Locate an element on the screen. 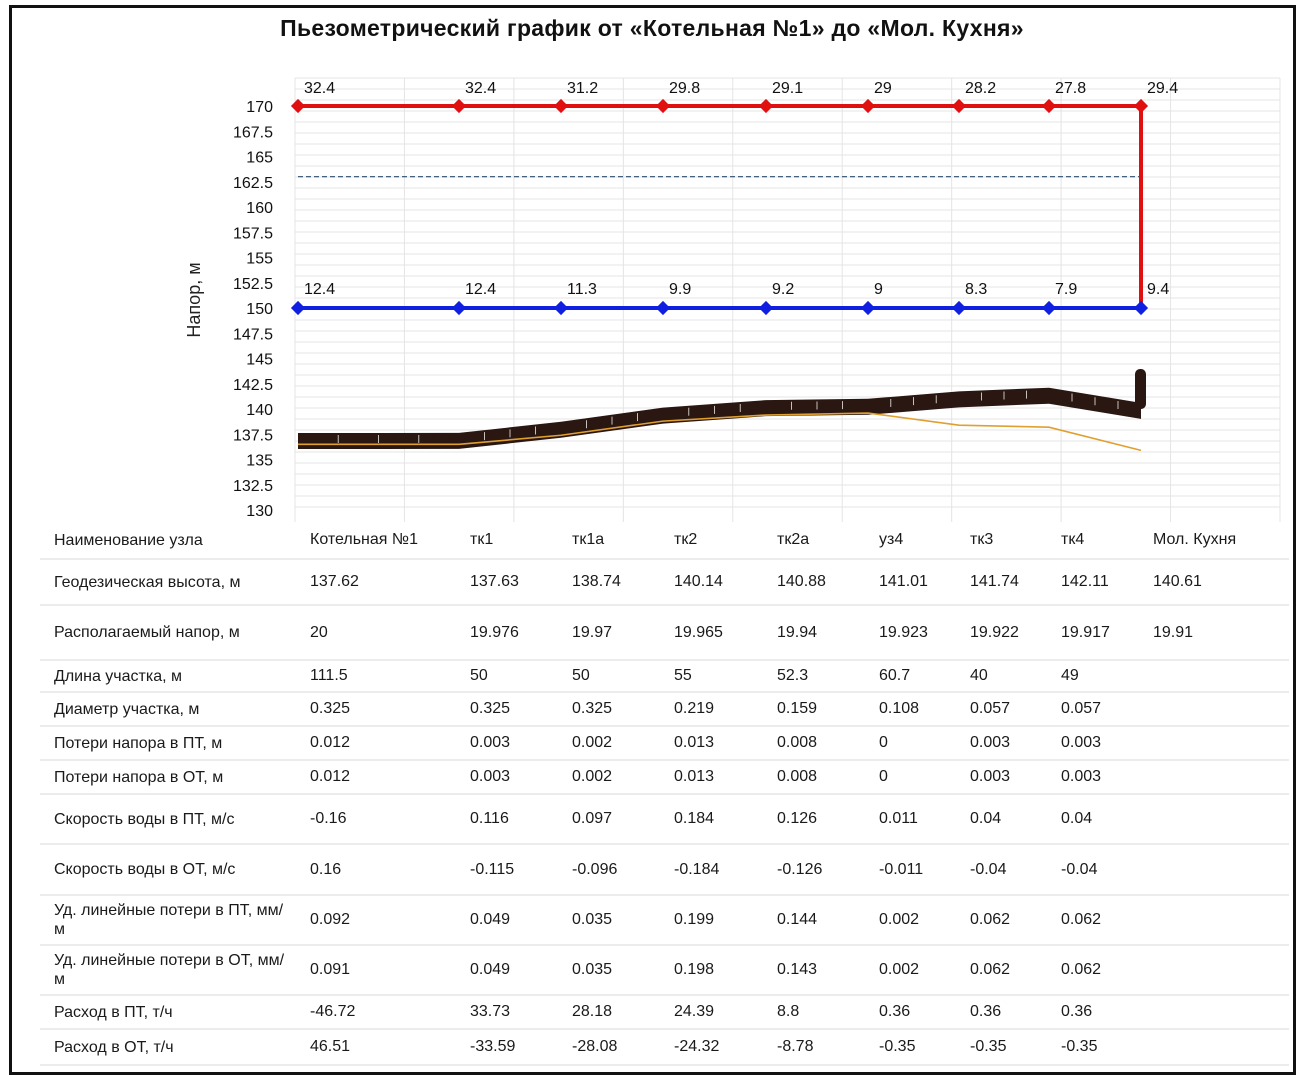 Image resolution: width=1304 pixels, height=1075 pixels. y-tick-label: 150 is located at coordinates (259, 309).